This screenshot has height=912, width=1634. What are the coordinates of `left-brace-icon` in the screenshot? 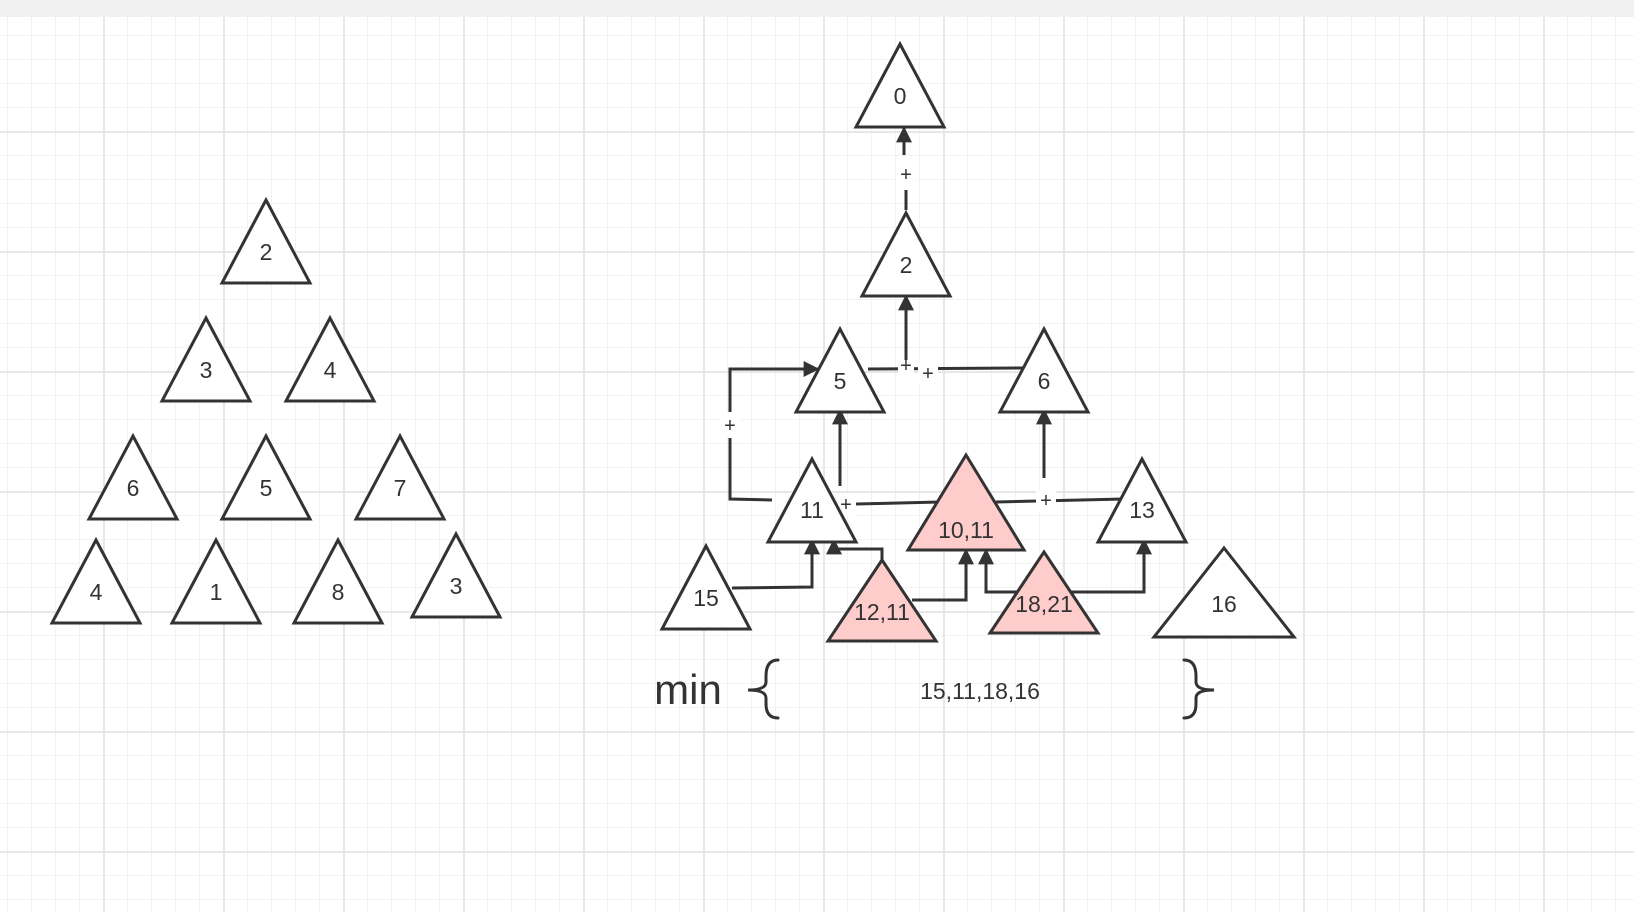 It's located at (763, 689).